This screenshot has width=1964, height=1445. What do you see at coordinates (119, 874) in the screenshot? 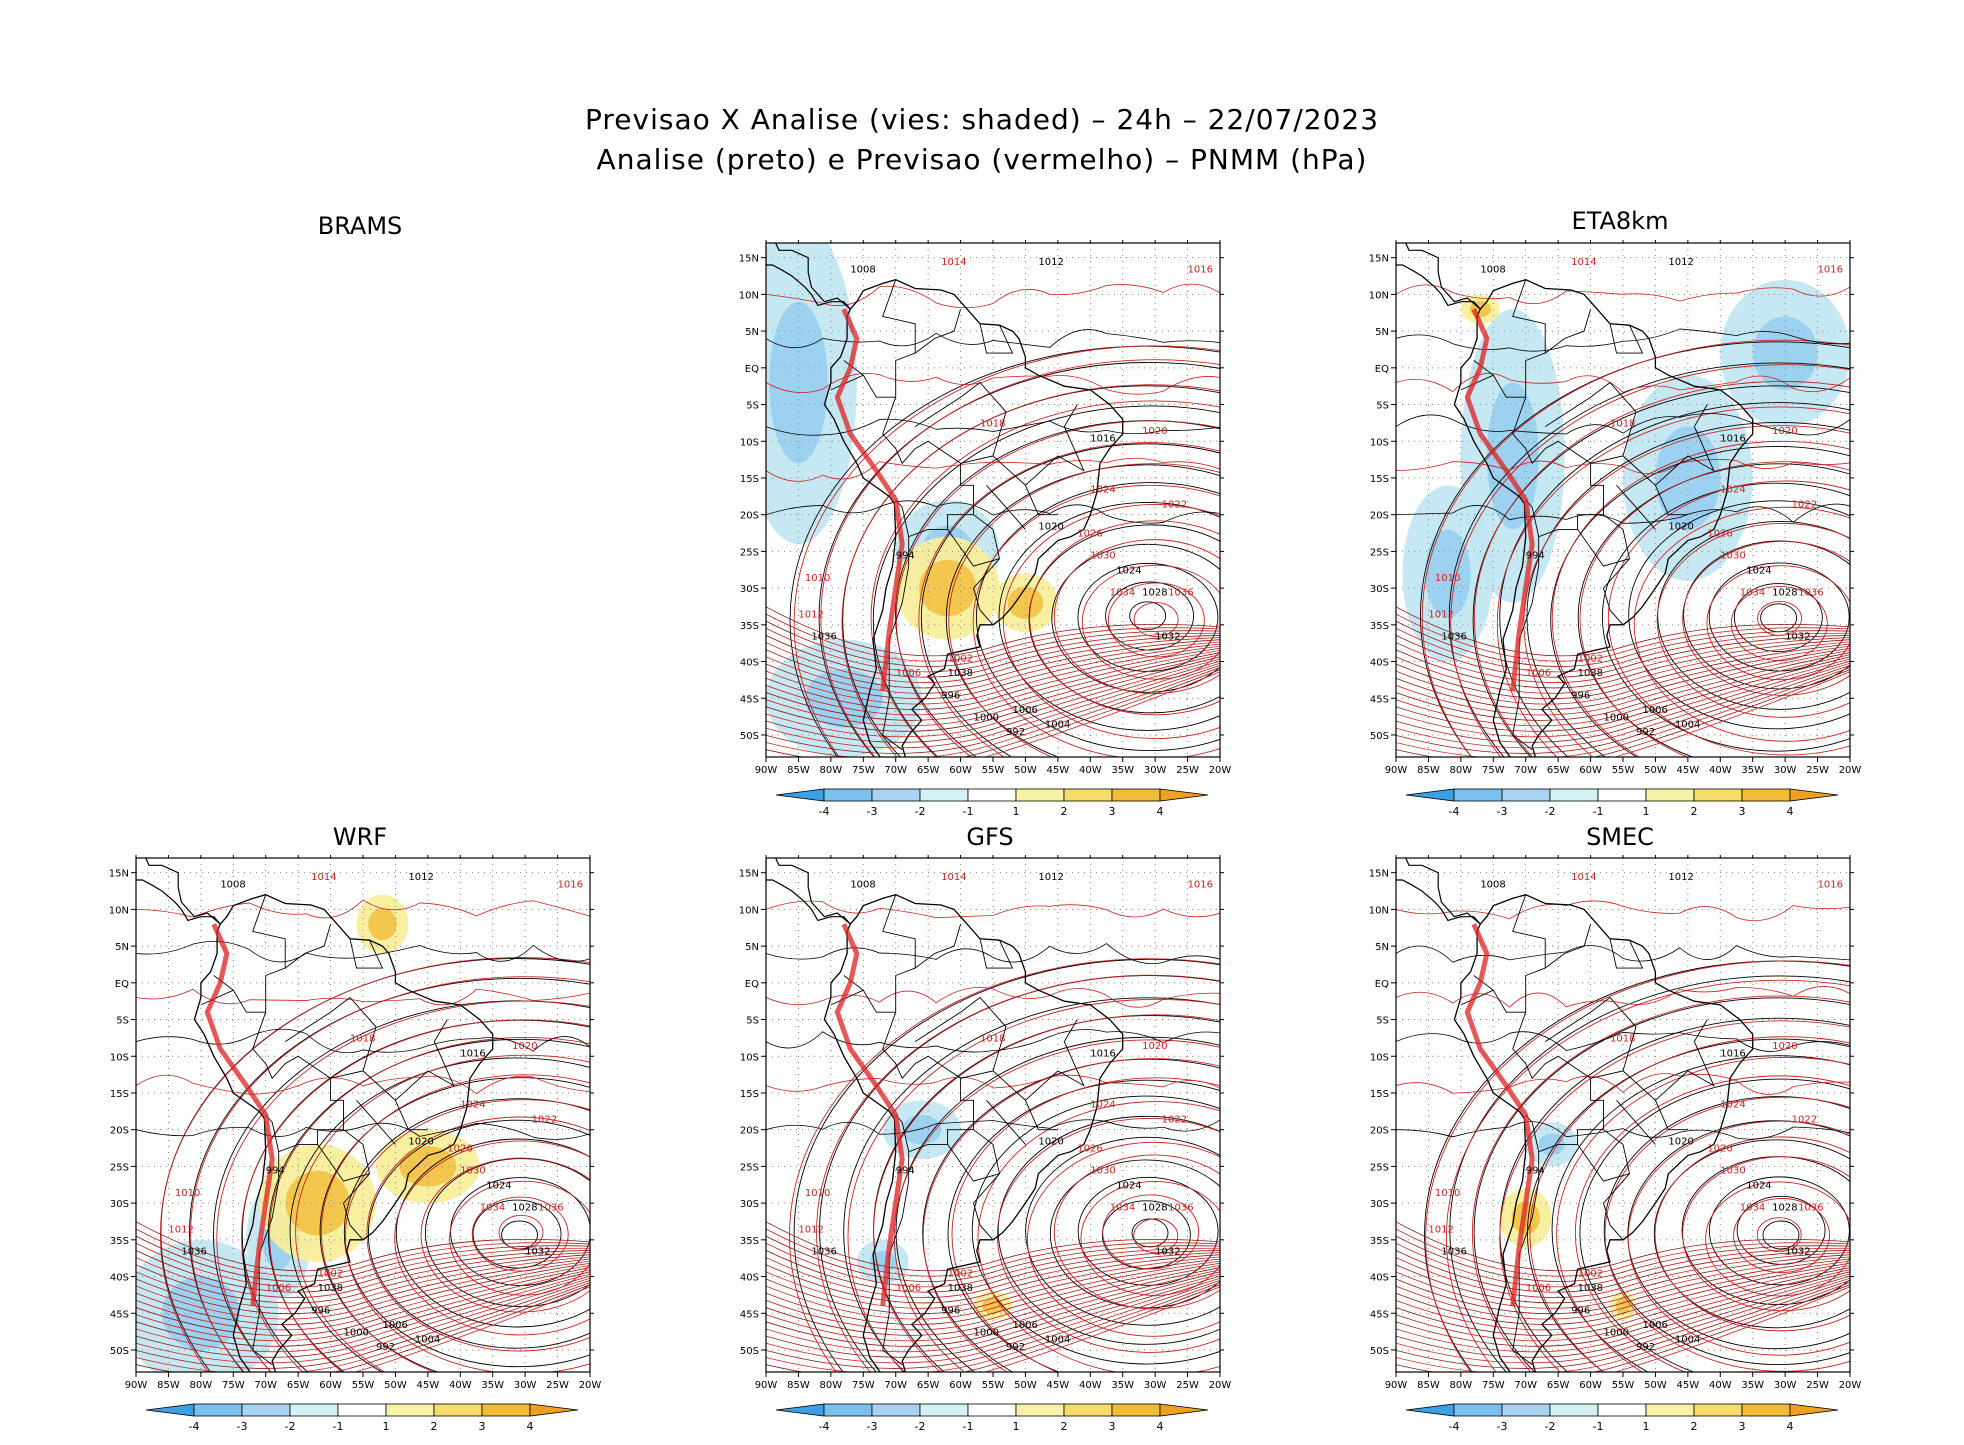
I see `lat-label: 15N` at bounding box center [119, 874].